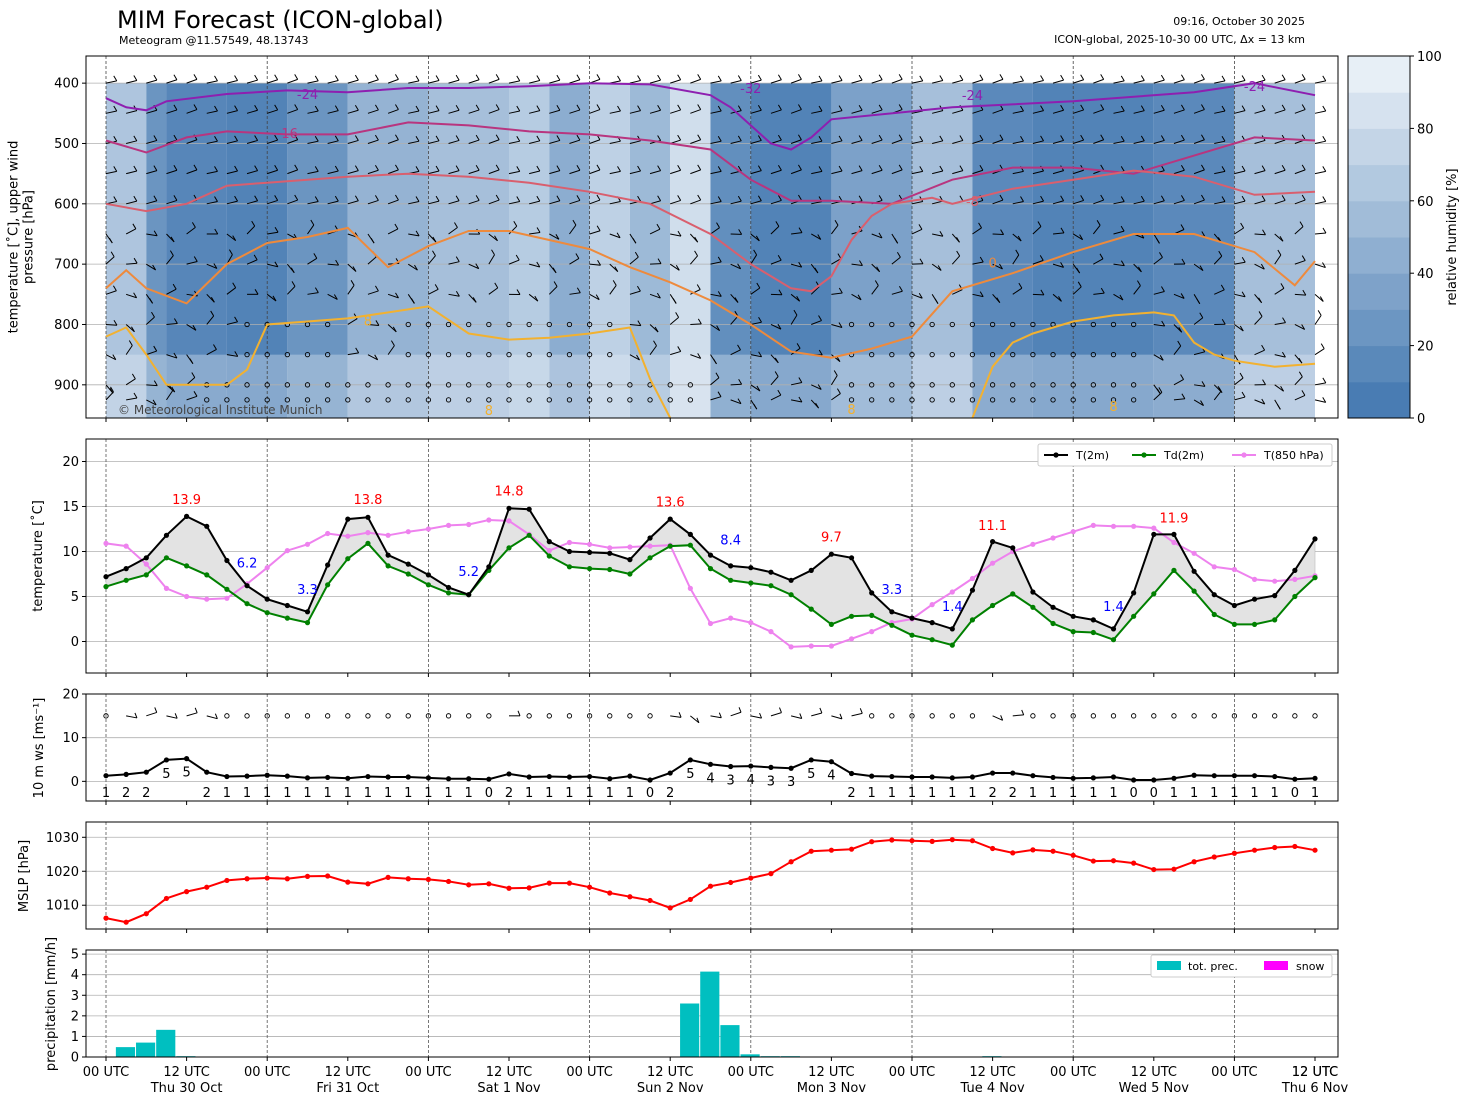  What do you see at coordinates (972, 96) in the screenshot?
I see `isotherm-label: -24` at bounding box center [972, 96].